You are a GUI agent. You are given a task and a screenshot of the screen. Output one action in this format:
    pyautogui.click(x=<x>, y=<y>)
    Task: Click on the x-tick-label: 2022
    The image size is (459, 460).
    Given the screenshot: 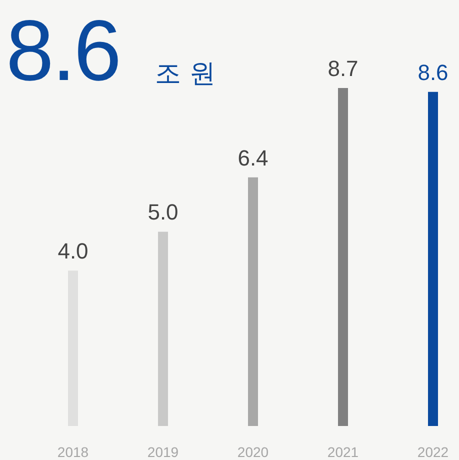 What is the action you would take?
    pyautogui.click(x=433, y=452)
    